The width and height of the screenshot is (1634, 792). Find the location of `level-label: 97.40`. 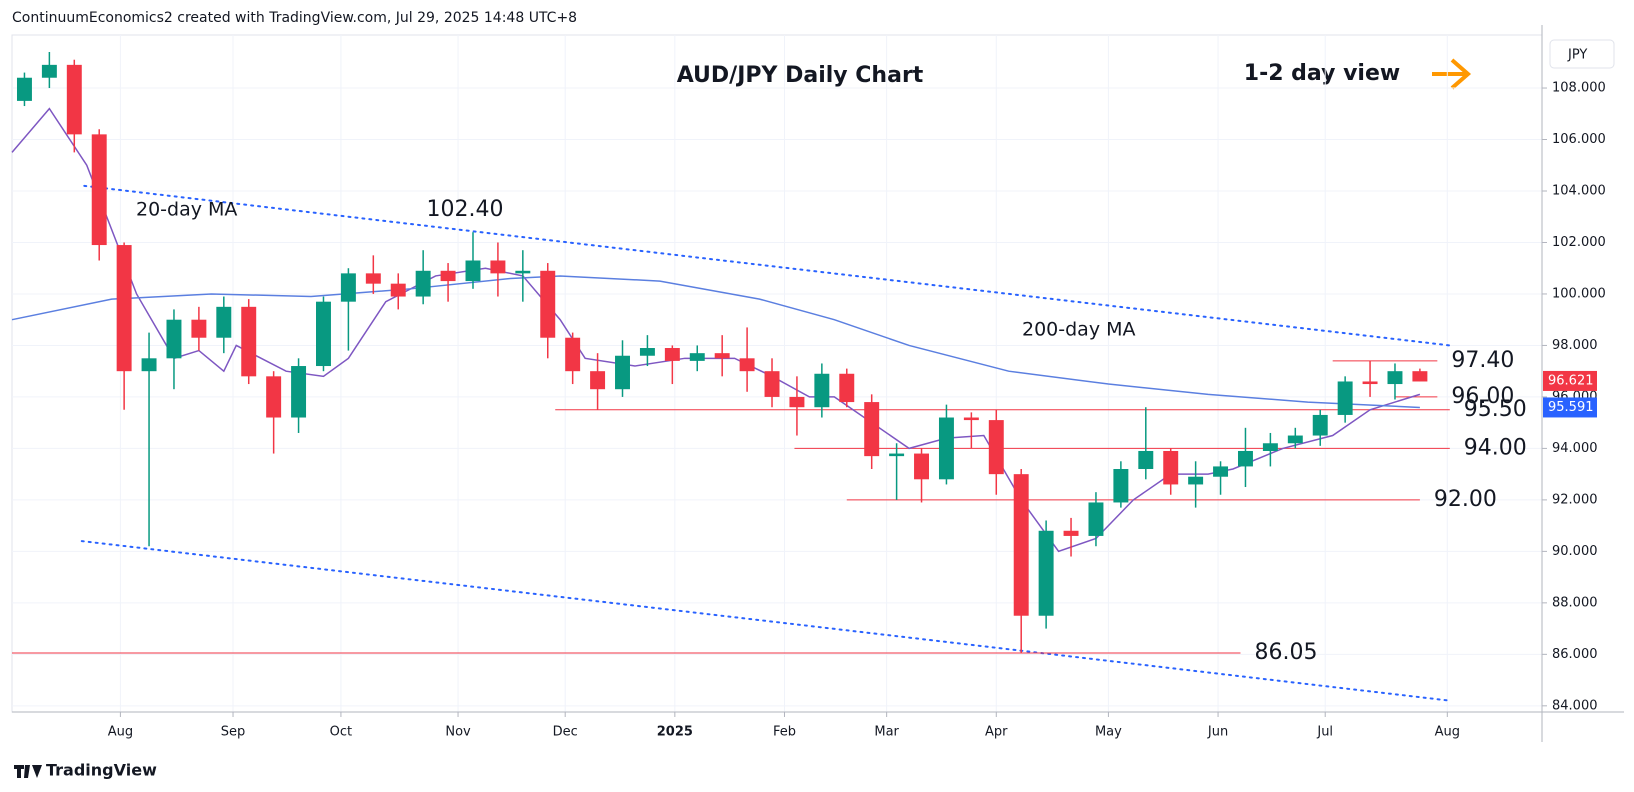

level-label: 97.40 is located at coordinates (1482, 360).